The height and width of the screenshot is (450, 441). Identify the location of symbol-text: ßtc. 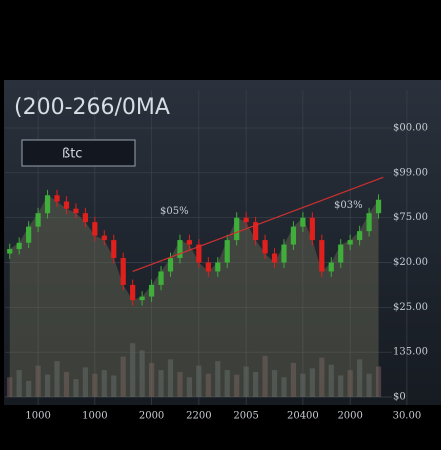
(72, 154).